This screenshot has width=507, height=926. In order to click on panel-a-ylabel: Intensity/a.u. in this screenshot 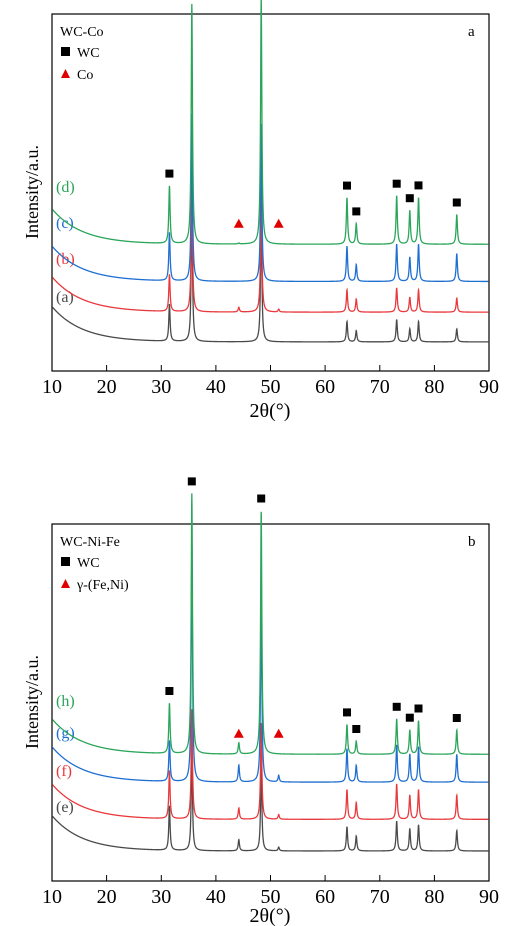, I will do `click(32, 192)`.